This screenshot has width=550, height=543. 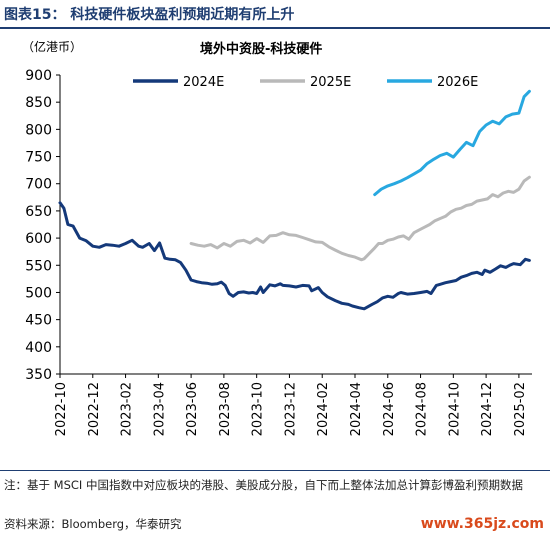 I want to click on x-tick-label: 2023-02, so click(x=127, y=409).